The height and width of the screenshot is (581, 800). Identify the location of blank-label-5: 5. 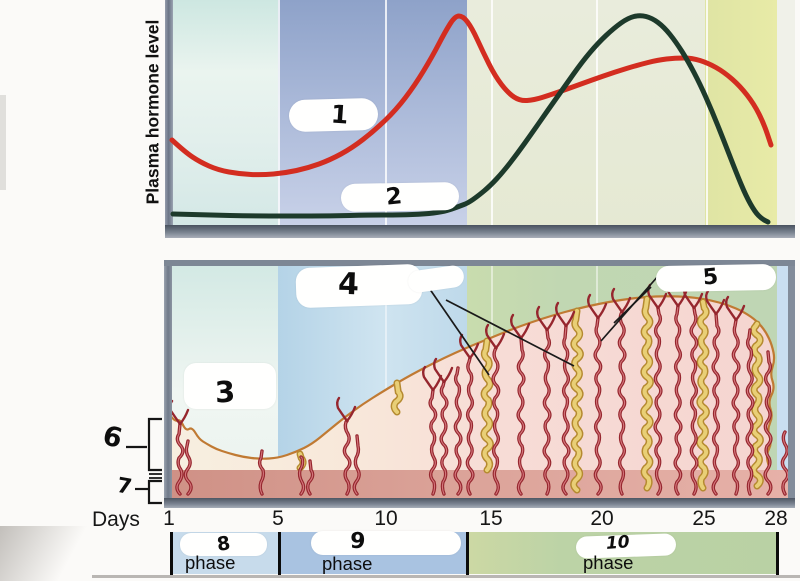
(710, 277).